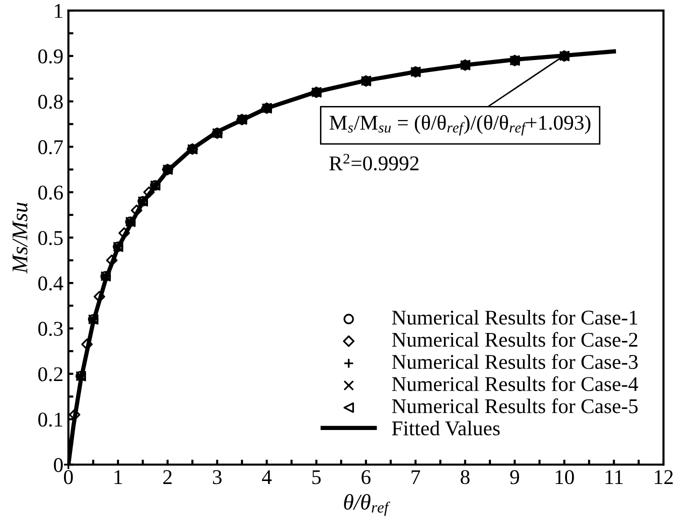  Describe the element at coordinates (50, 147) in the screenshot. I see `y-tick-label: 0.7` at that location.